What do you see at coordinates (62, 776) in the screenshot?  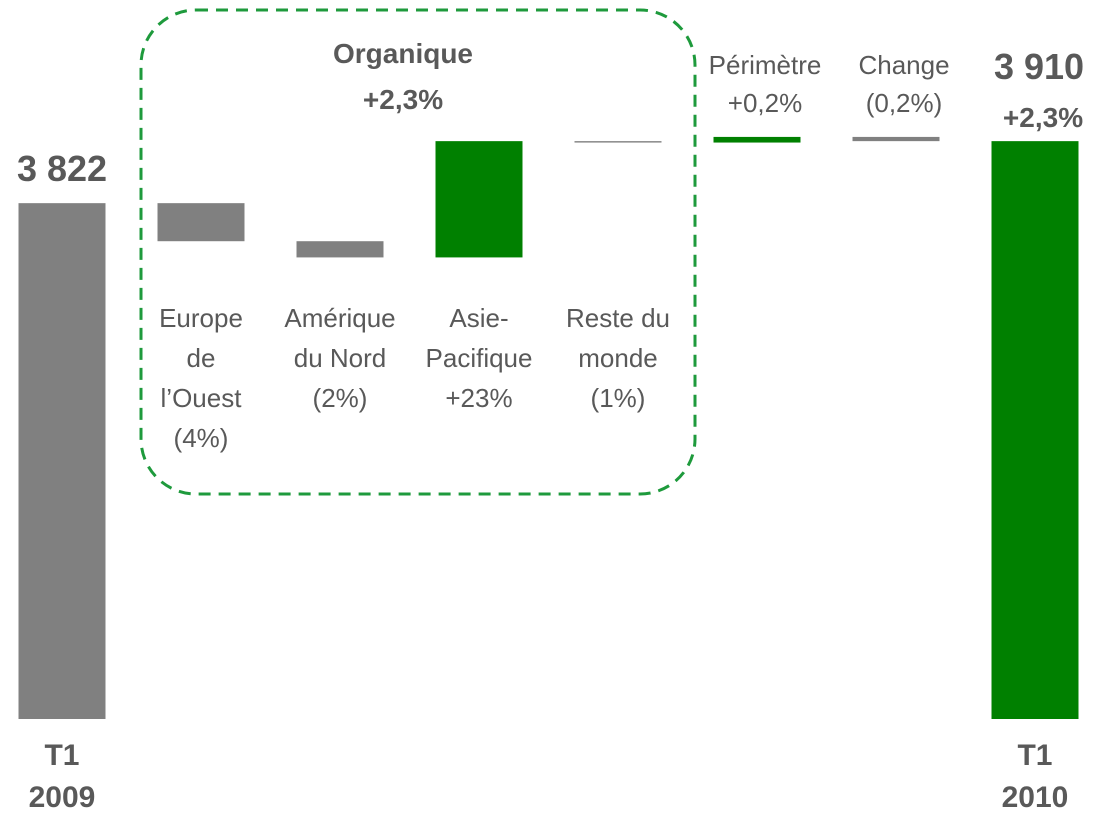 I see `category-label: T1 2009` at bounding box center [62, 776].